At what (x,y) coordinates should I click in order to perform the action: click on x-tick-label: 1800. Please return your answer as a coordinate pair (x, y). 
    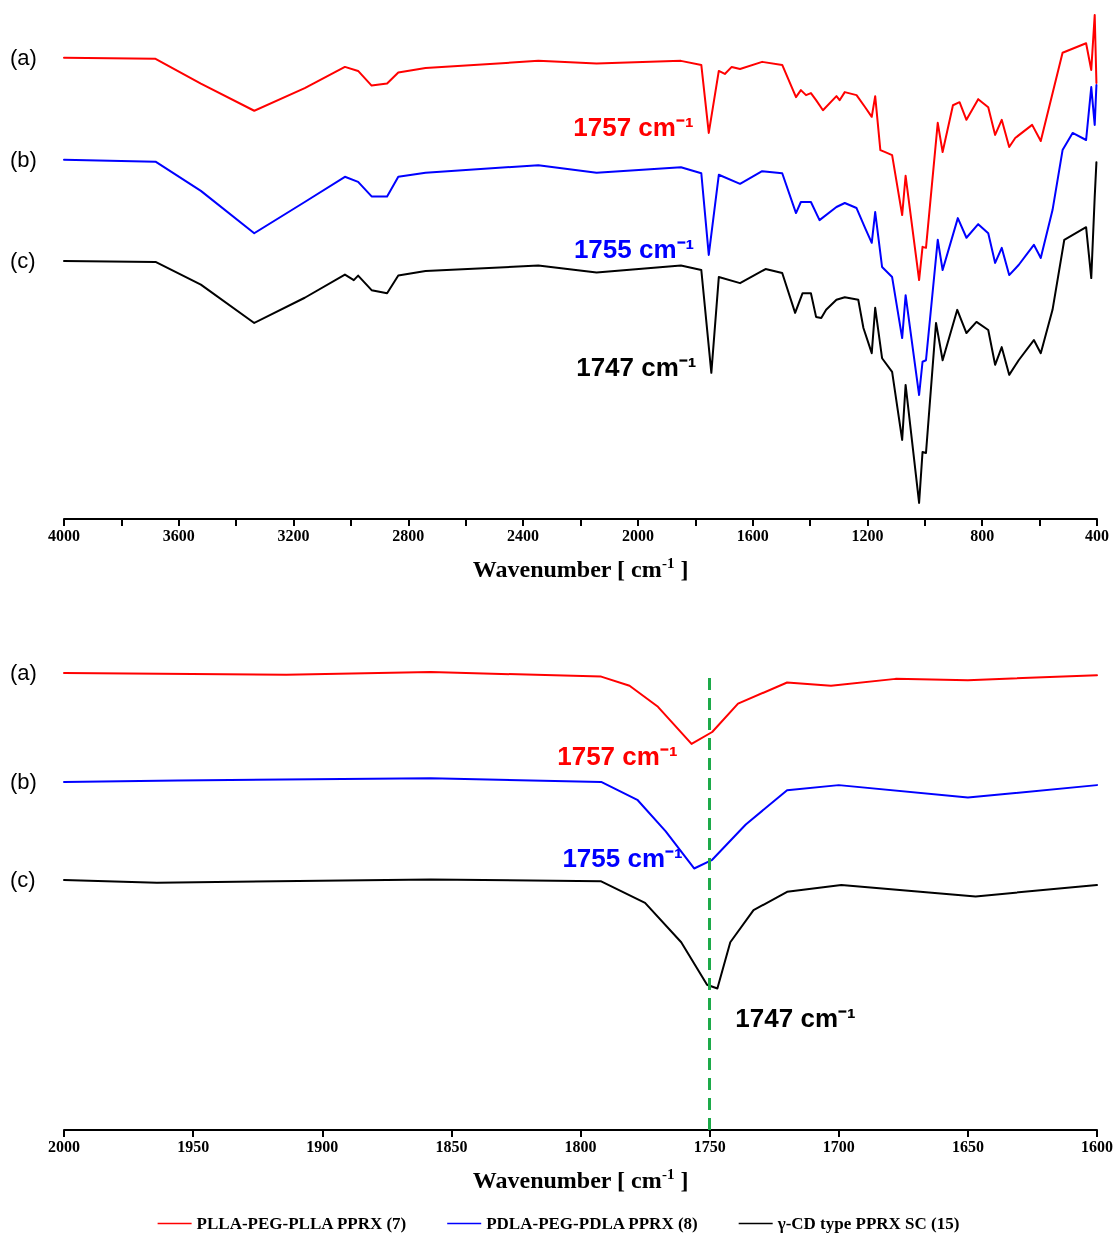
    Looking at the image, I should click on (580, 1146).